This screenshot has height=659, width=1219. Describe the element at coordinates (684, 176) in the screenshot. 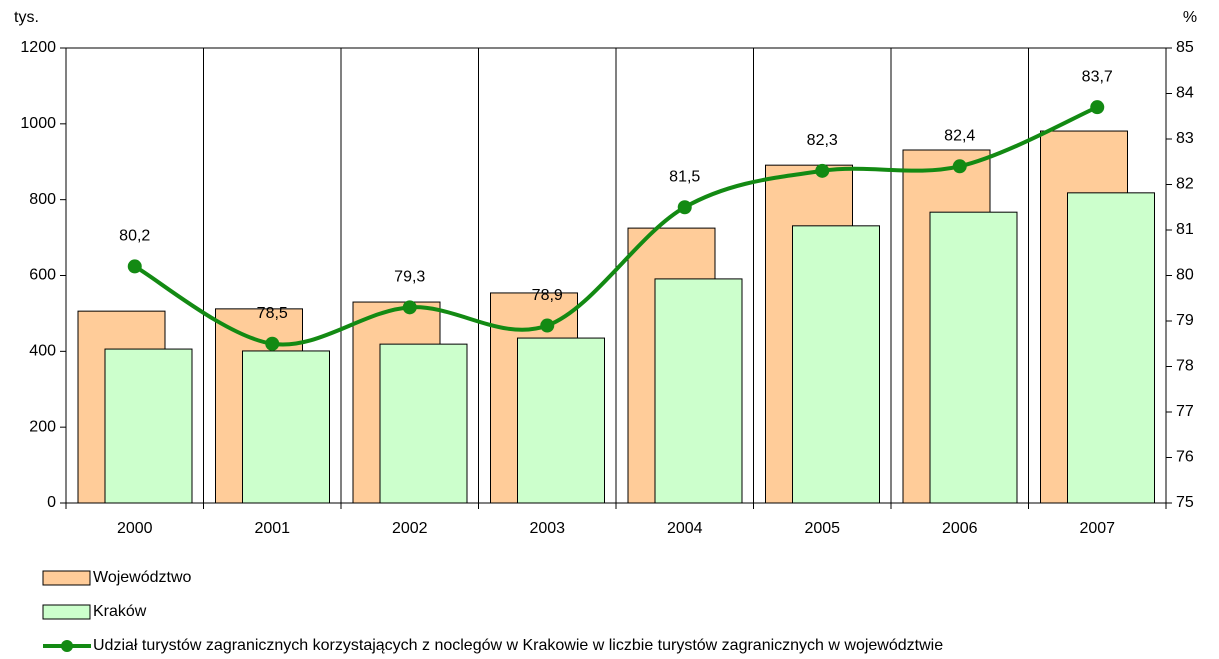

I see `data-label: 81,5` at that location.